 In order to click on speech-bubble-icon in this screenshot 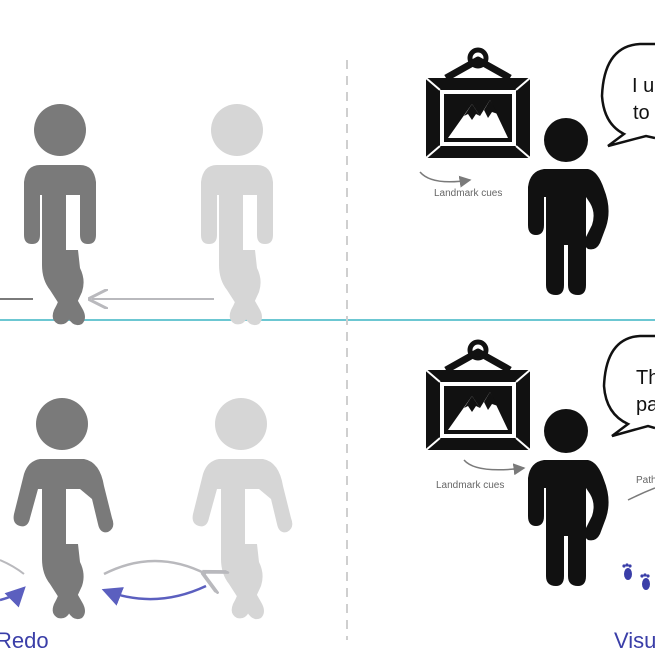, I will do `click(627, 95)`.